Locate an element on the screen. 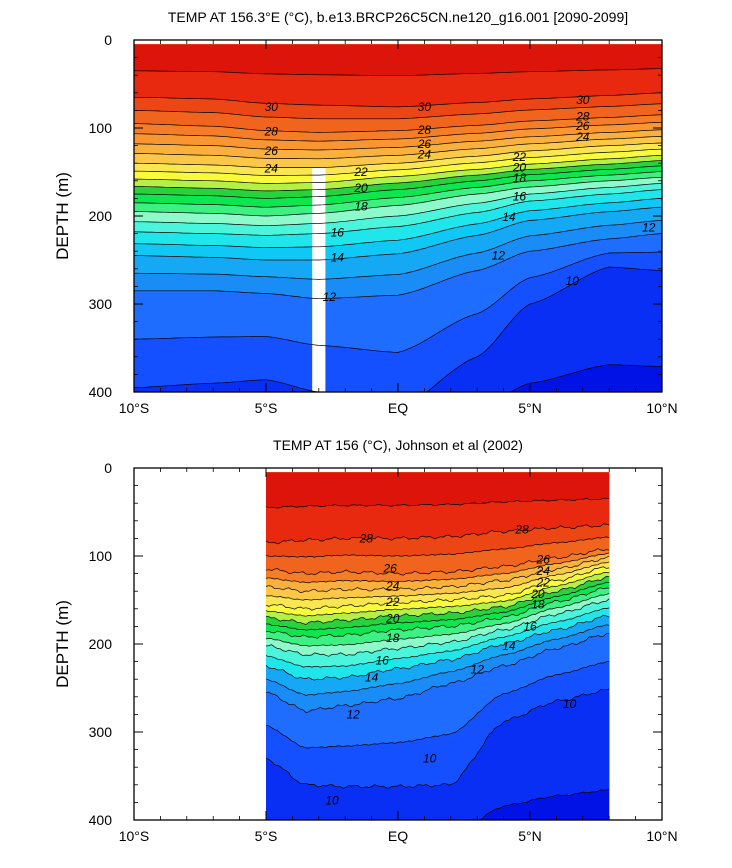 This screenshot has width=732, height=868. model-ylabel: DEPTH (m) is located at coordinates (62, 216).